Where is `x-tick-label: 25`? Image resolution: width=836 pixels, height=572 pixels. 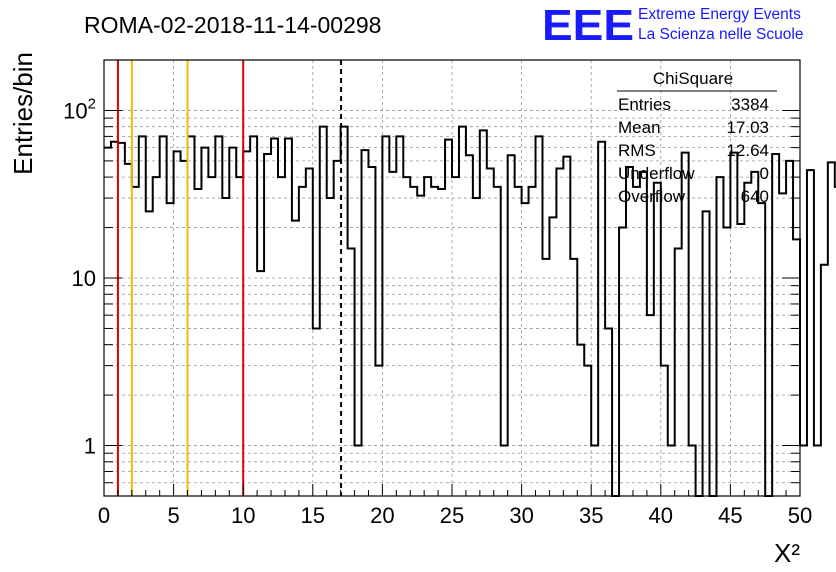 x-tick-label: 25 is located at coordinates (452, 515).